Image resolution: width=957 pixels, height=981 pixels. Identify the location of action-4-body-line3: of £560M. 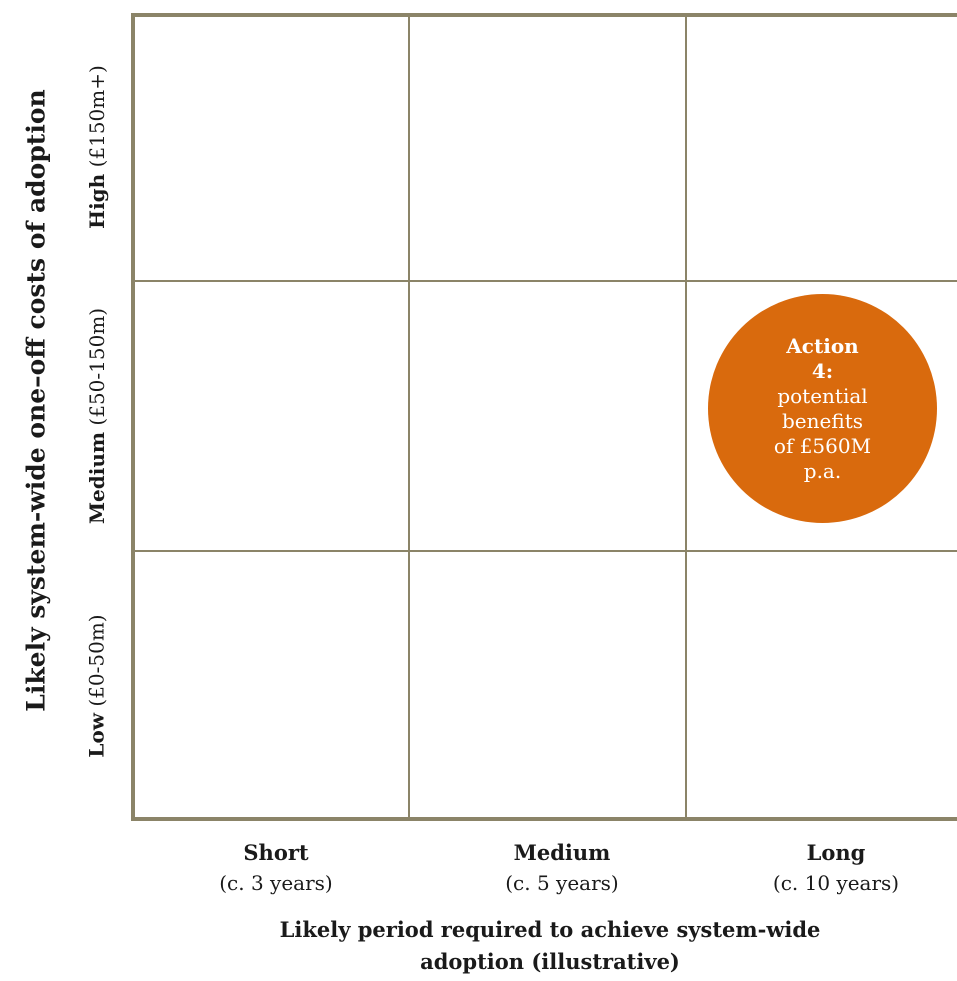
(823, 446).